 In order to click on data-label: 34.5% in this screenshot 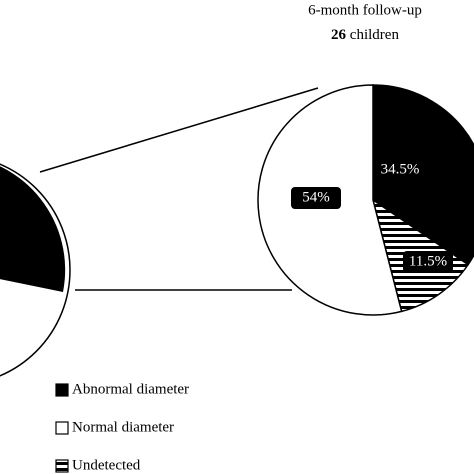, I will do `click(400, 169)`.